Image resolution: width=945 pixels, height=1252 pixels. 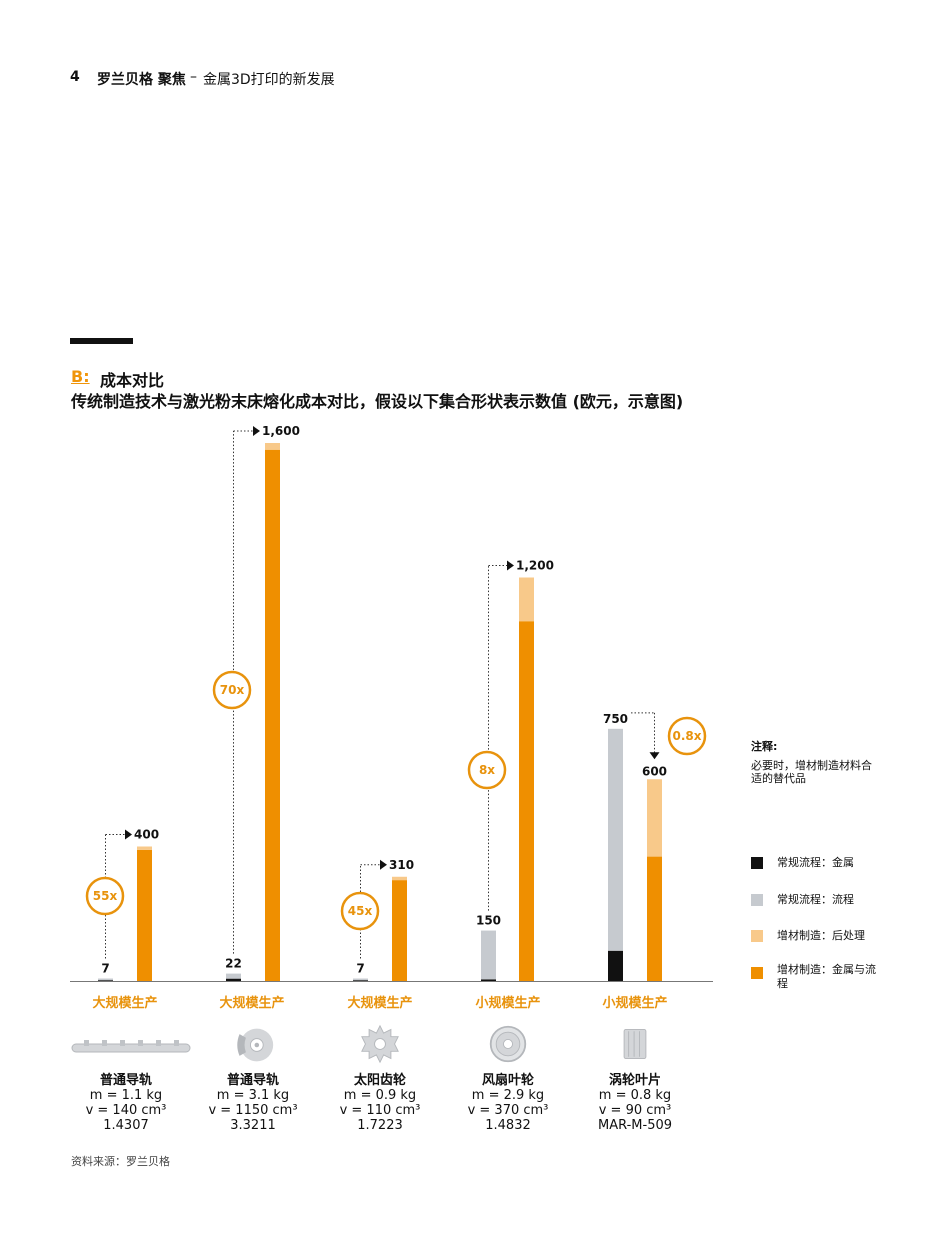 What do you see at coordinates (634, 1080) in the screenshot?
I see `part-name: 涡轮叶片` at bounding box center [634, 1080].